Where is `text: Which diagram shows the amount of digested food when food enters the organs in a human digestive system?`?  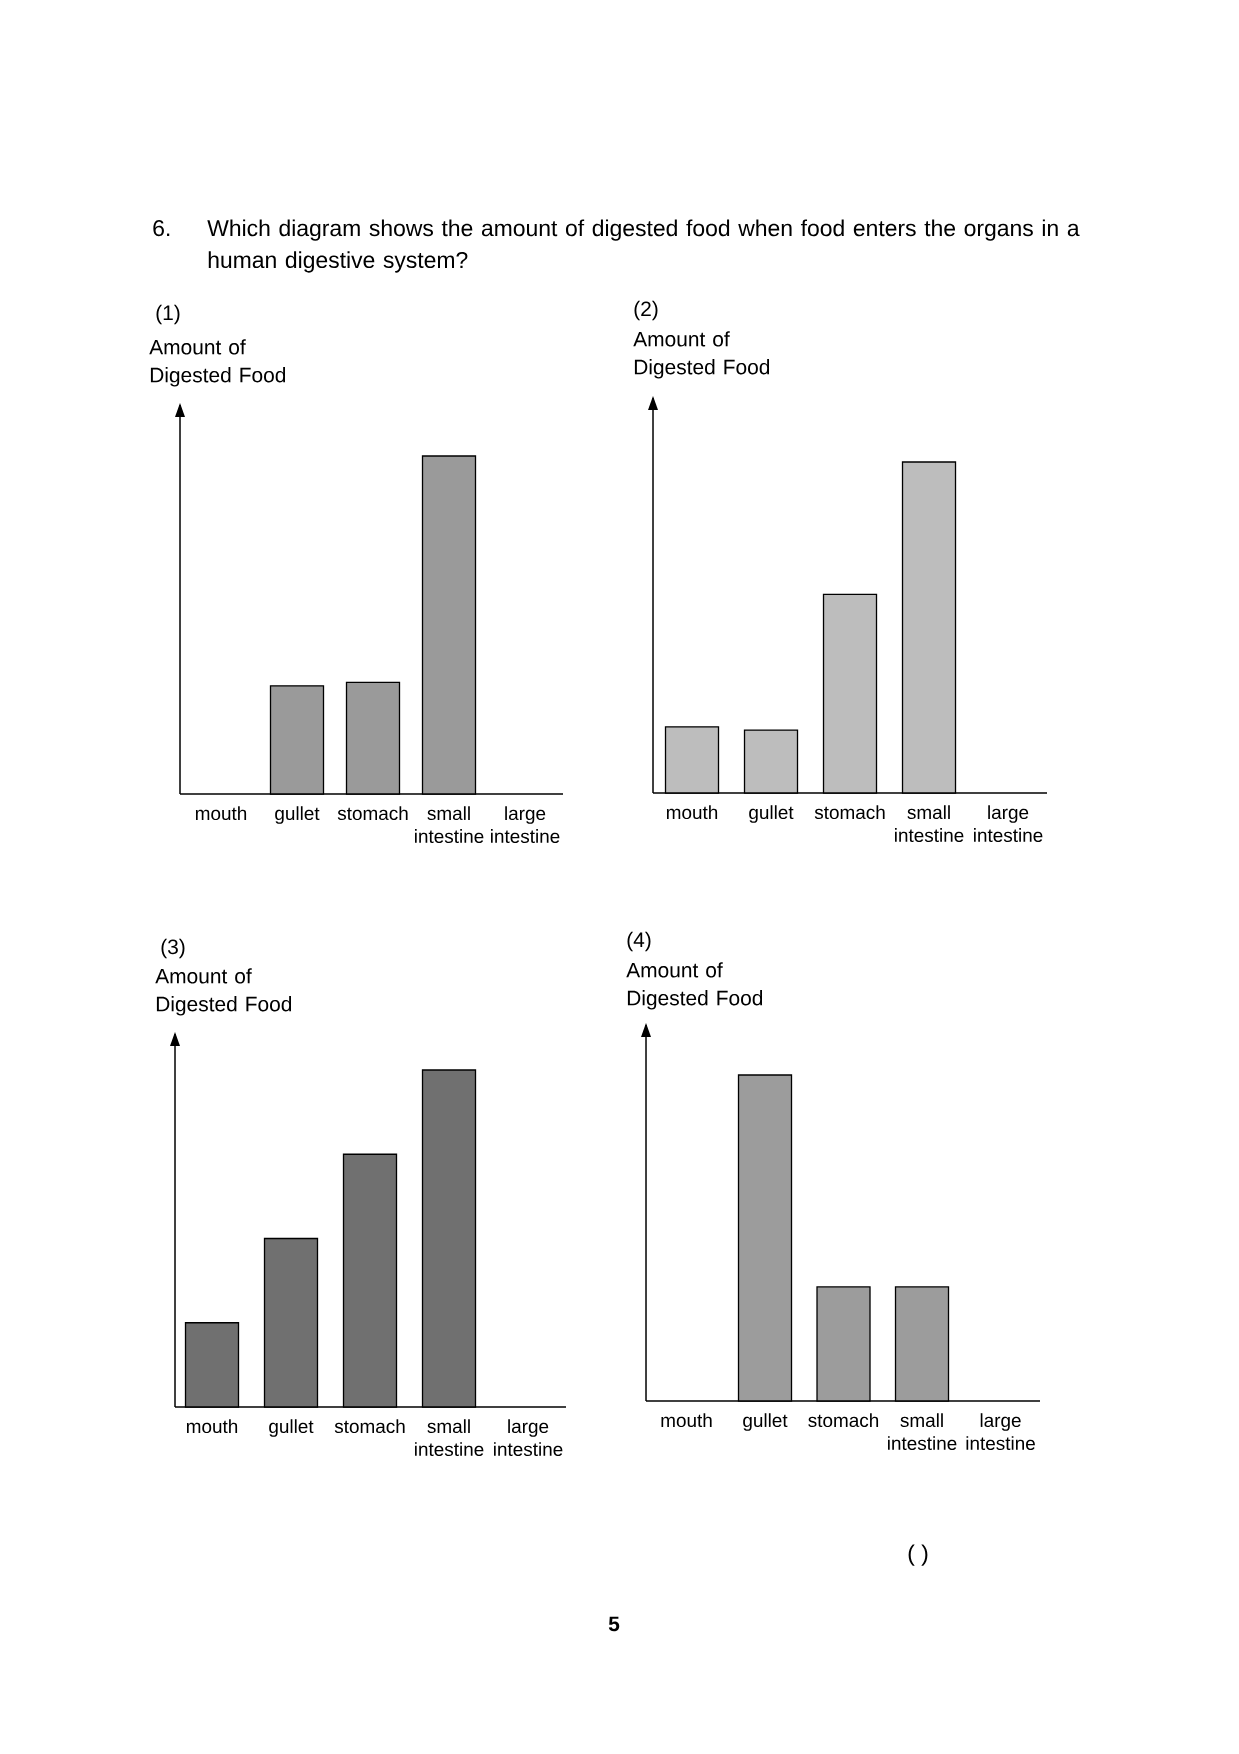 text: Which diagram shows the amount of digested food when food enters the organs in a human digestive system? is located at coordinates (643, 246).